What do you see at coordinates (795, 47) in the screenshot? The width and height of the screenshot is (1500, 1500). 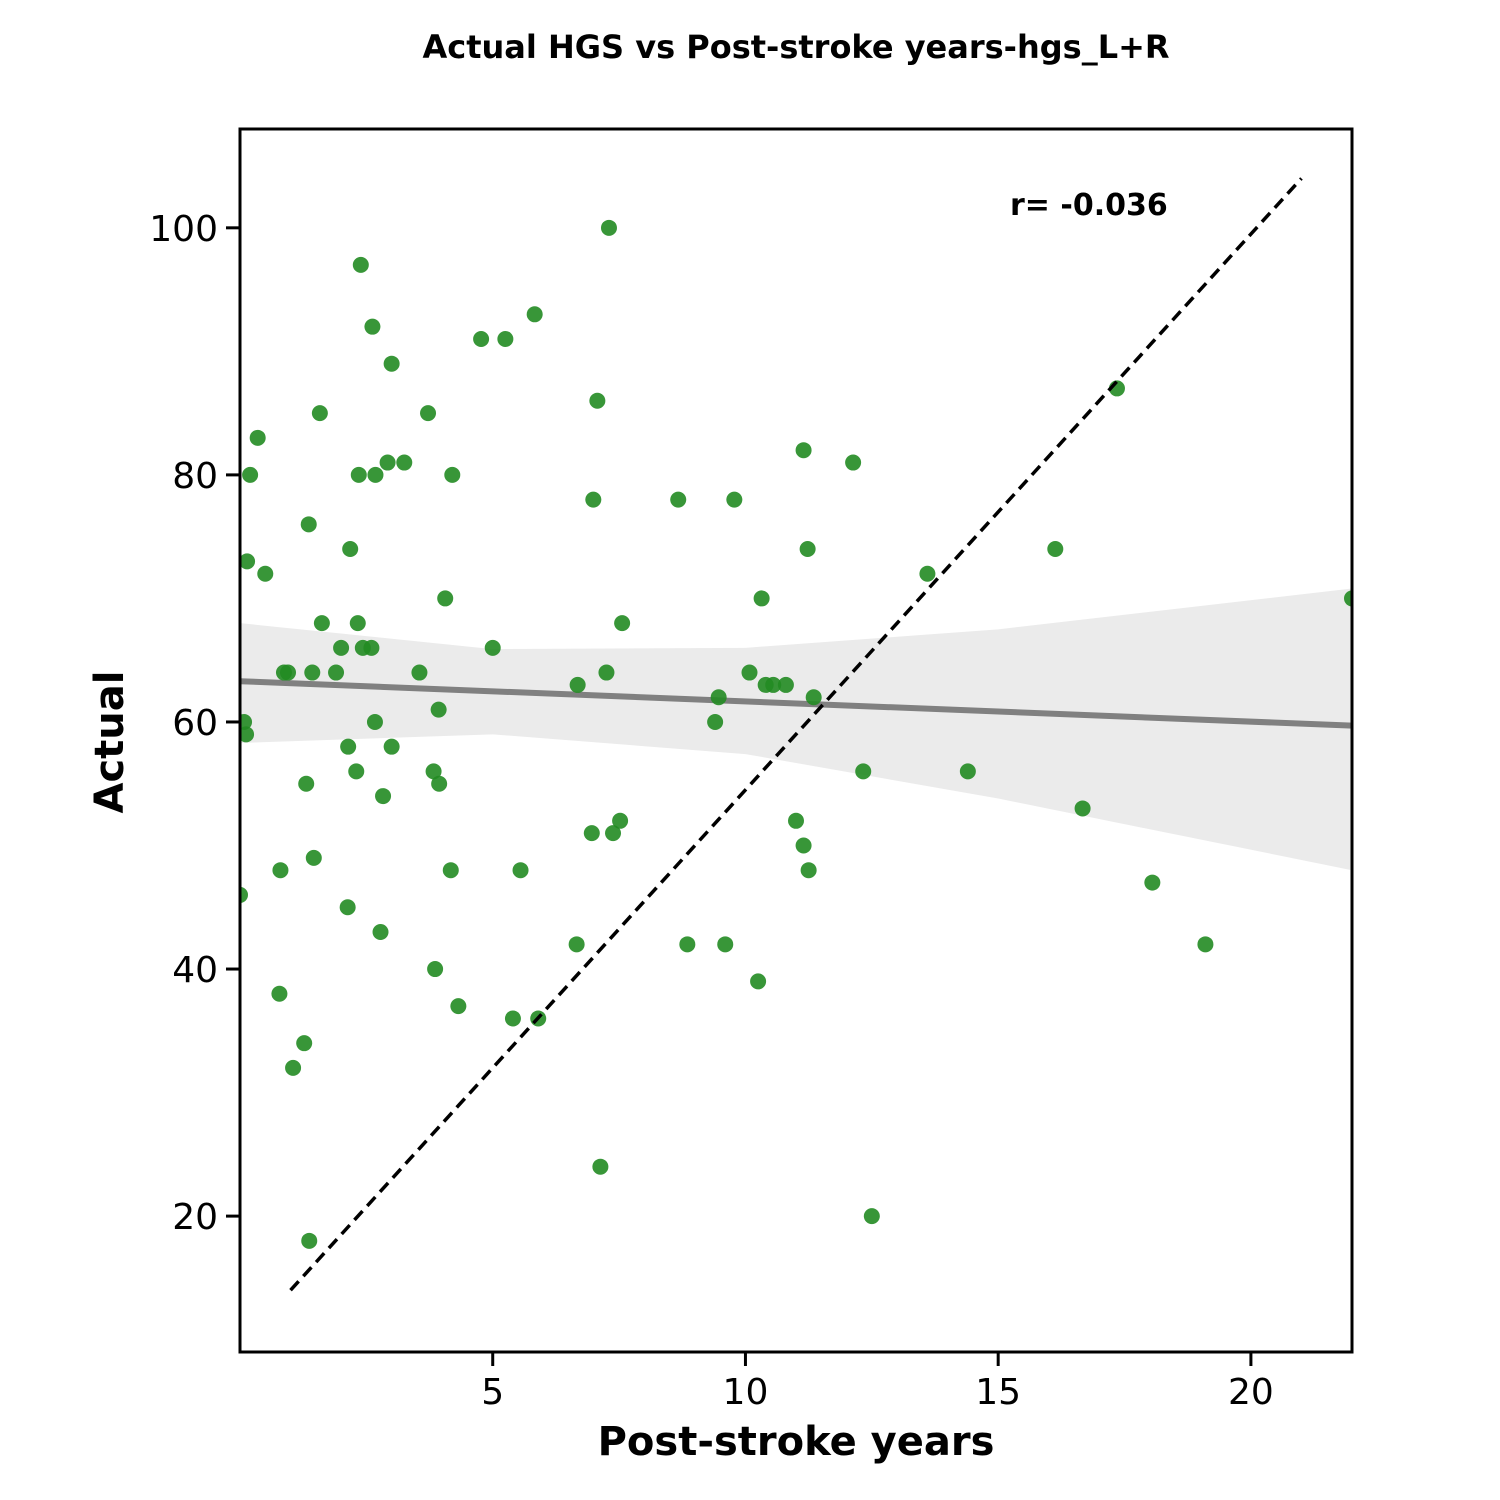 I see `chart-title: Actual HGS vs Post-stroke years-hgs_L+R` at bounding box center [795, 47].